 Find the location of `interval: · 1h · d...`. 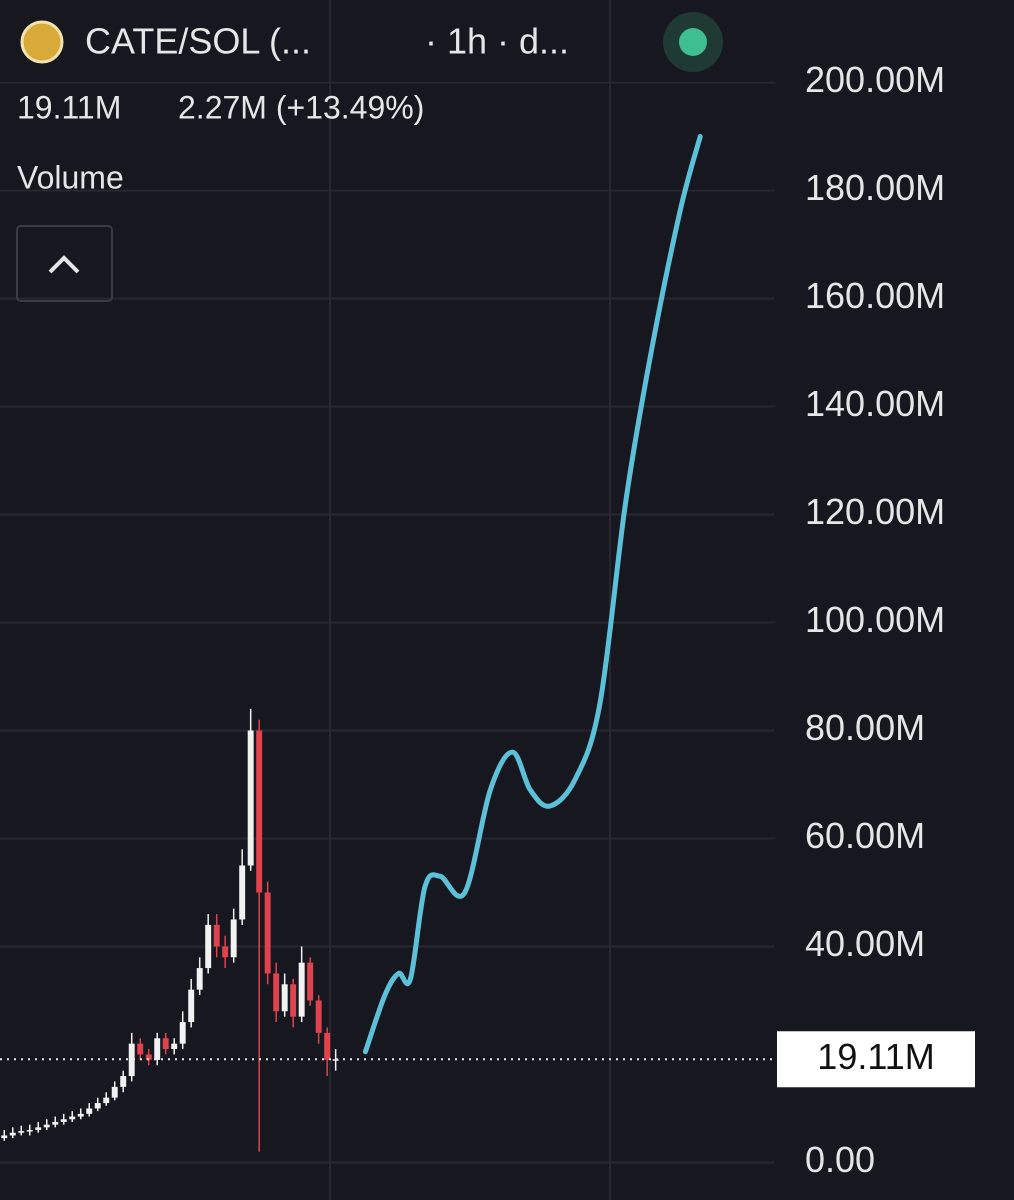

interval: · 1h · d... is located at coordinates (497, 41).